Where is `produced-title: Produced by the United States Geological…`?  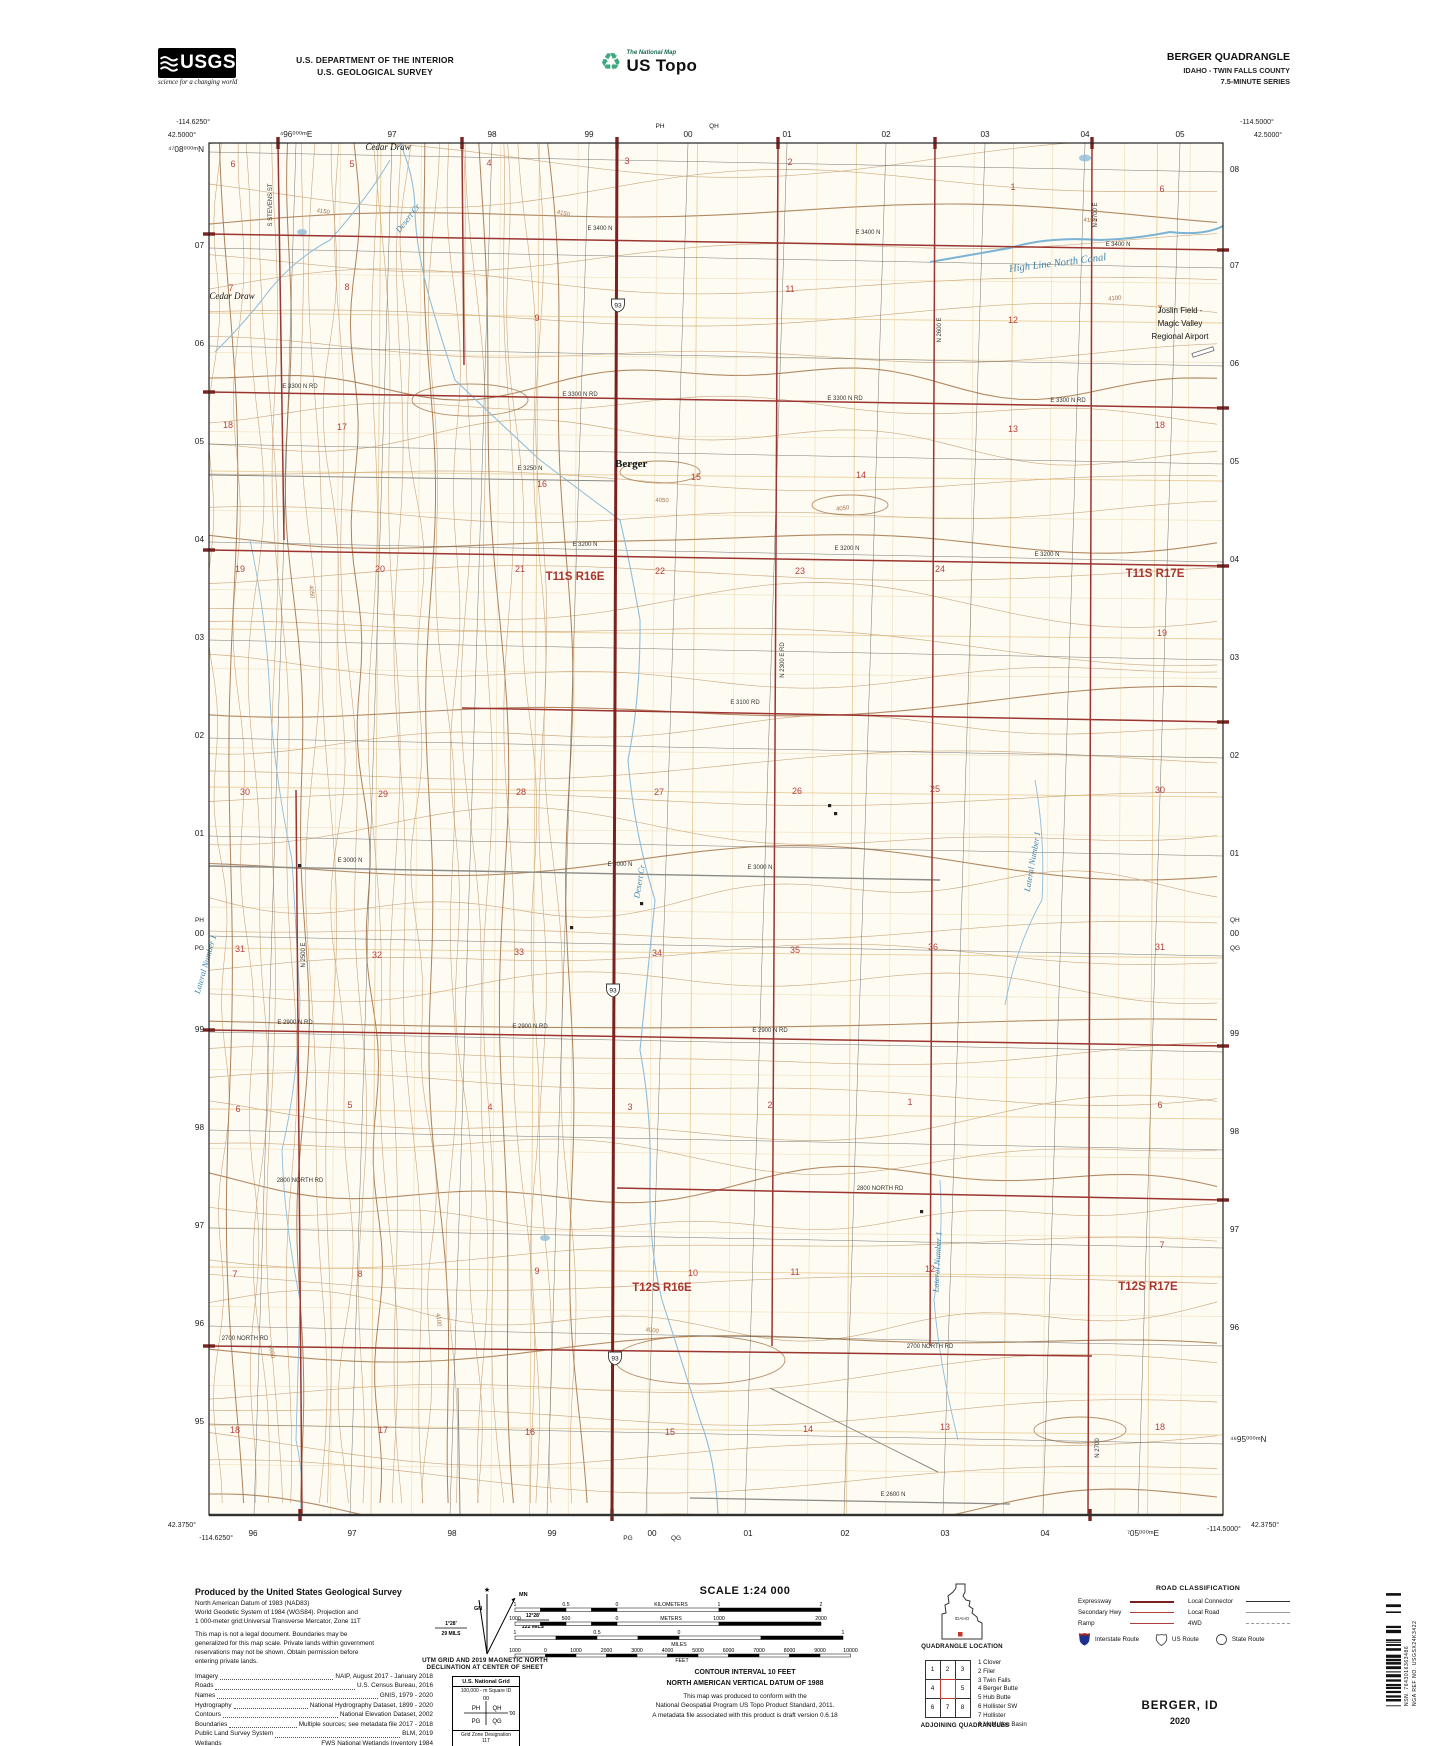
produced-title: Produced by the United States Geological… is located at coordinates (298, 1592).